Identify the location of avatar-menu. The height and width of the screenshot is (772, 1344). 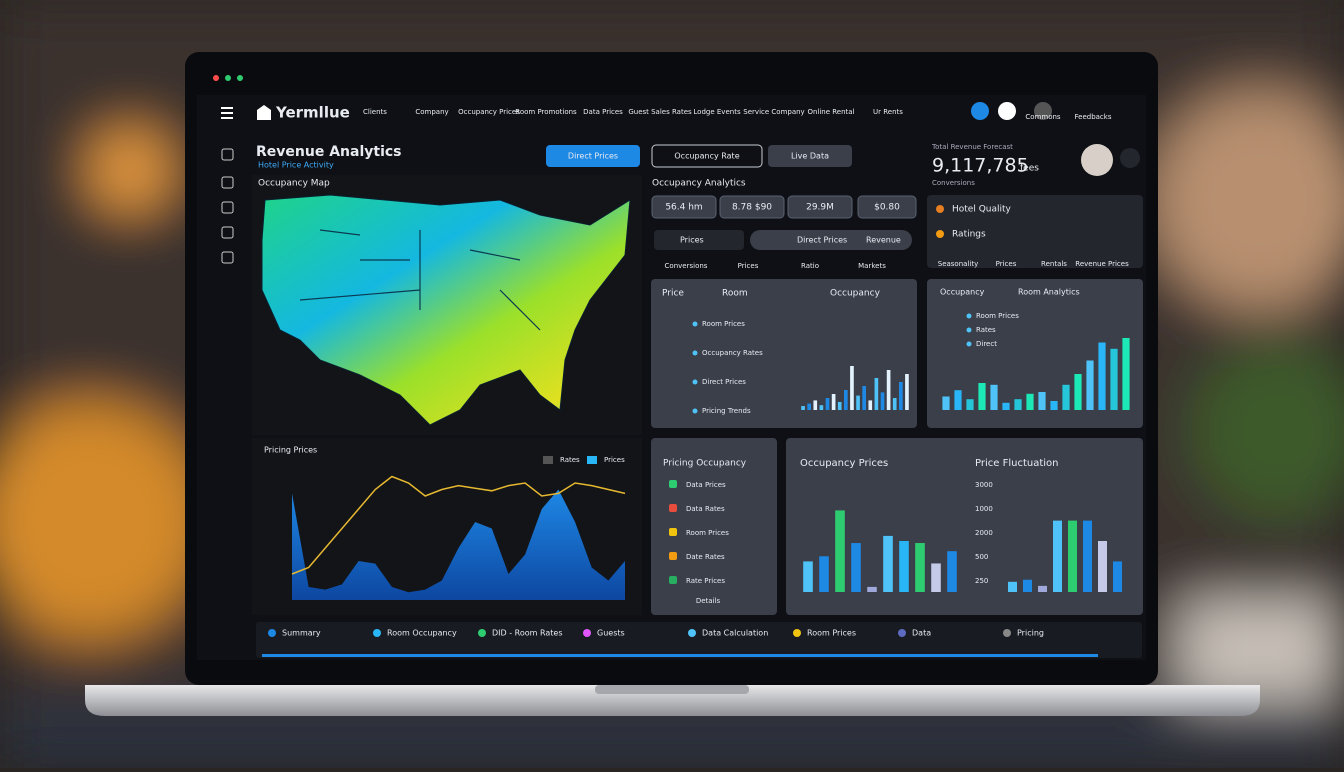
(1130, 158).